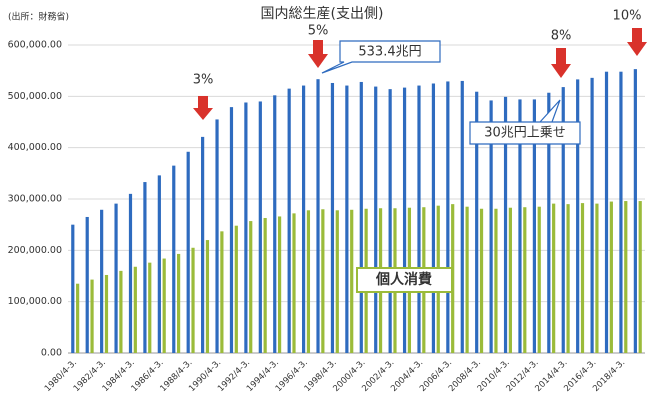 This screenshot has height=402, width=650. Describe the element at coordinates (627, 16) in the screenshot. I see `annotation: 10%` at that location.